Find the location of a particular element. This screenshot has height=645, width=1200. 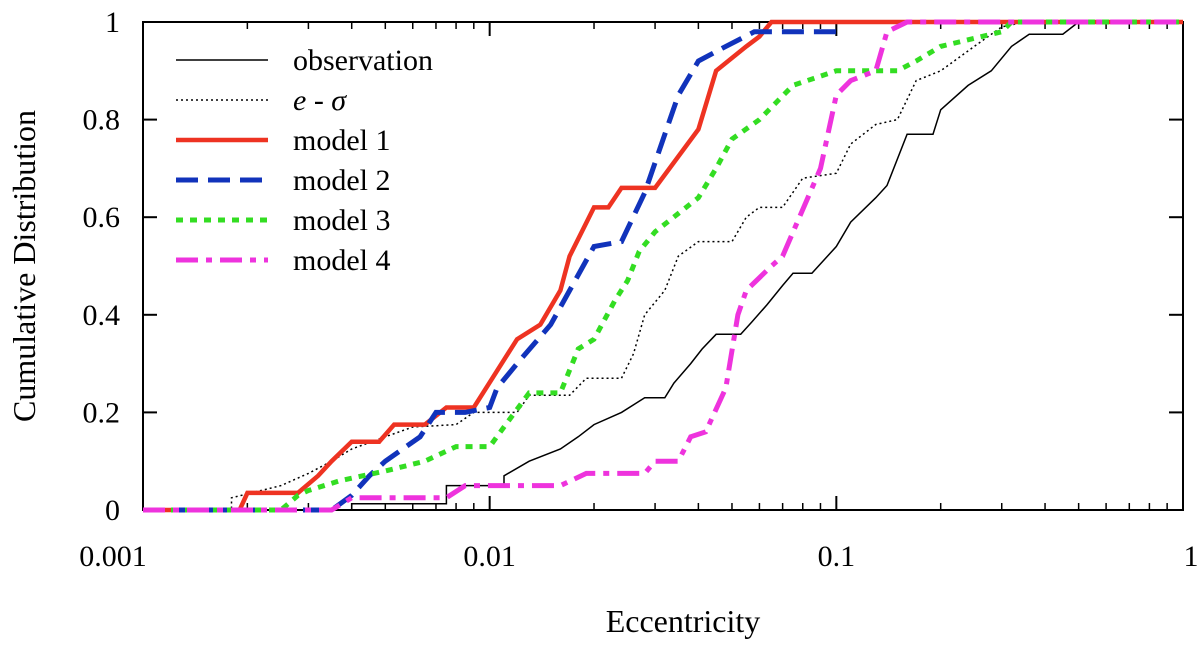

legend-label: model 3 is located at coordinates (342, 220).